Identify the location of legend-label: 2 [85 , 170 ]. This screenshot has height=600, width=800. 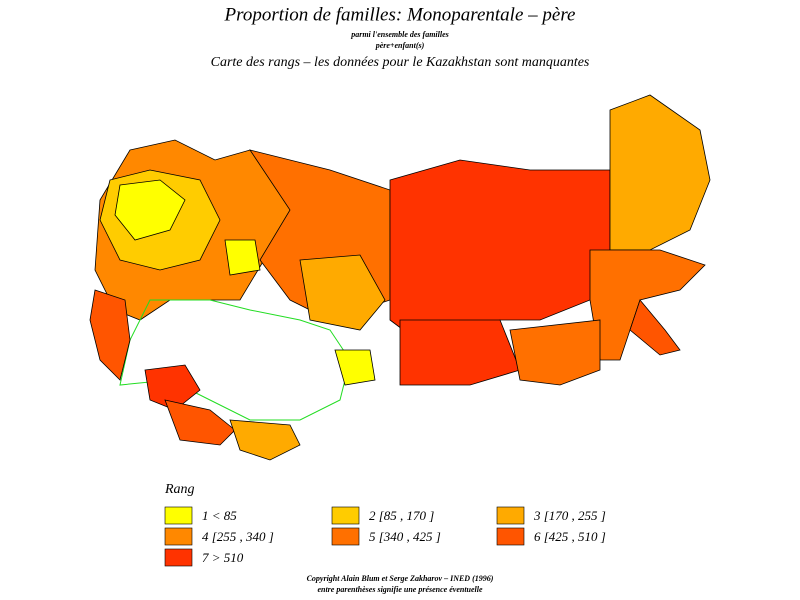
(401, 515).